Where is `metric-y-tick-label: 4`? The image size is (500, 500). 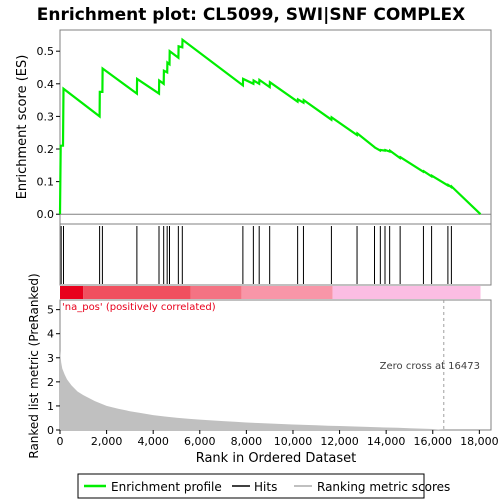
metric-y-tick-label: 4 is located at coordinates (50, 334).